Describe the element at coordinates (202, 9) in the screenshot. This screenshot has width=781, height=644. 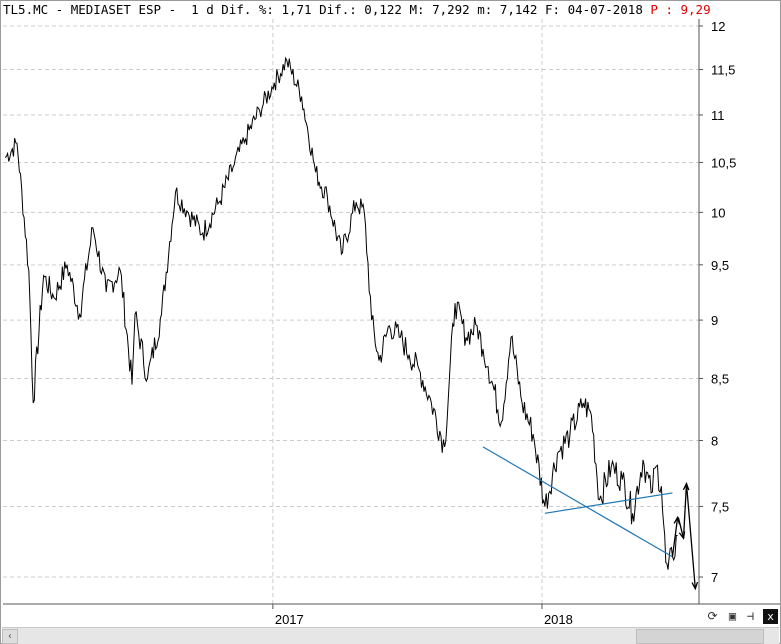
I see `interval-label: 1 d` at that location.